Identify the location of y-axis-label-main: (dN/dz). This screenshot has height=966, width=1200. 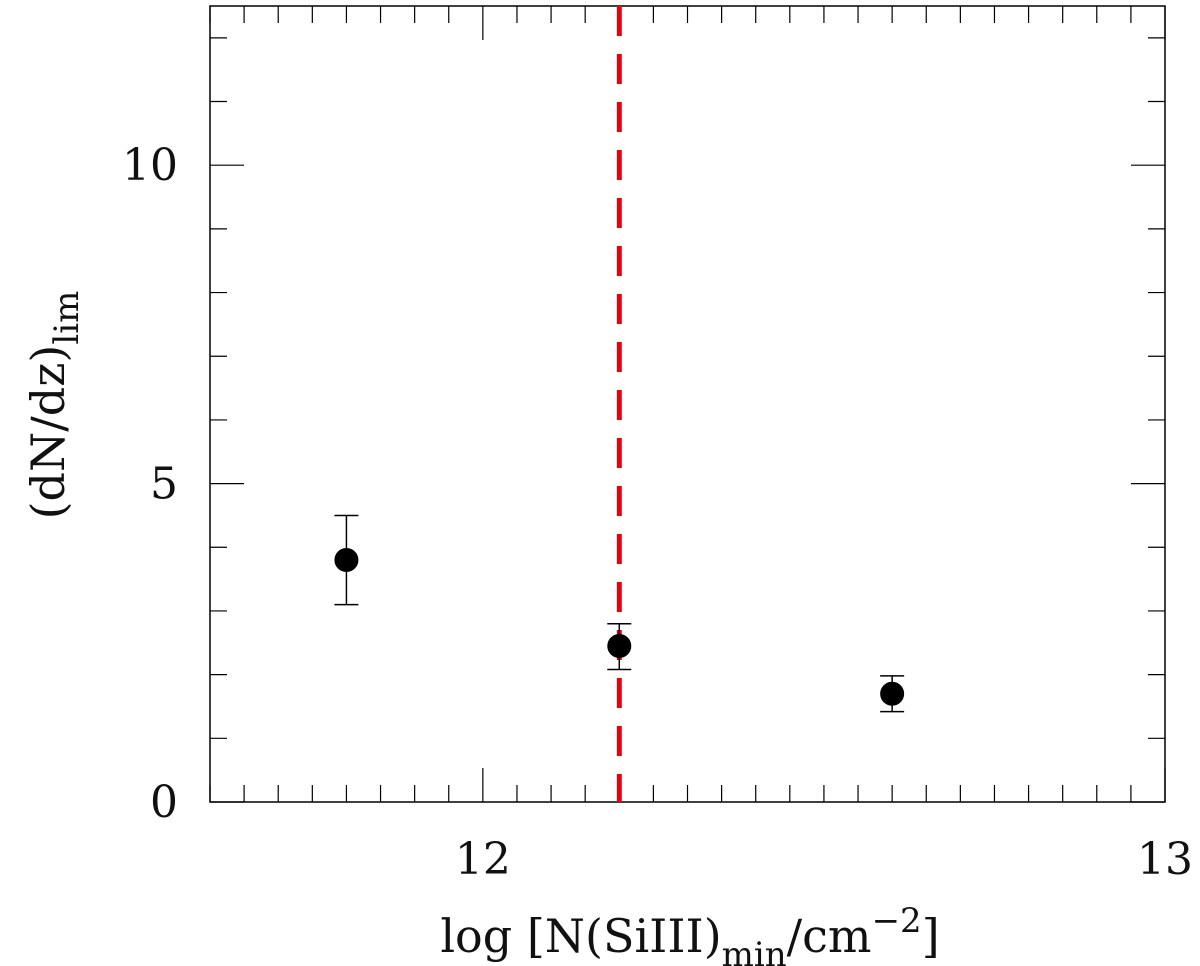
(48, 432).